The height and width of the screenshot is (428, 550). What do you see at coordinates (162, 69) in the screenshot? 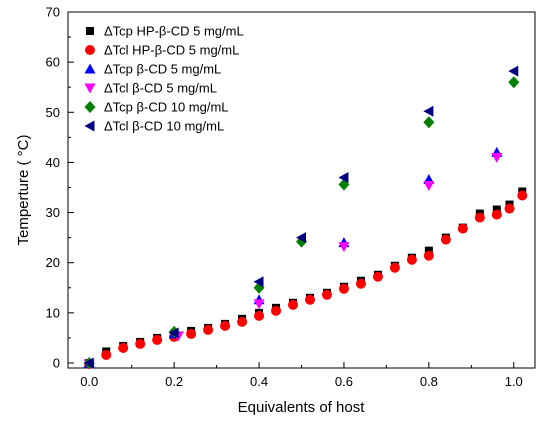
I see `legend-label: ΔTcp β-CD 5 mg/mL` at bounding box center [162, 69].